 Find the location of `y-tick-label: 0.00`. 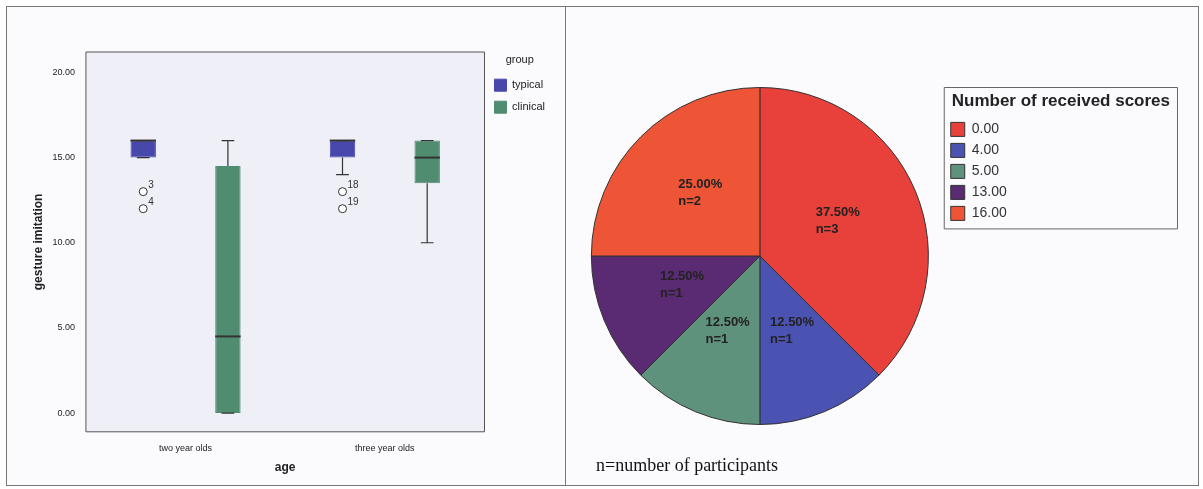

y-tick-label: 0.00 is located at coordinates (66, 412).